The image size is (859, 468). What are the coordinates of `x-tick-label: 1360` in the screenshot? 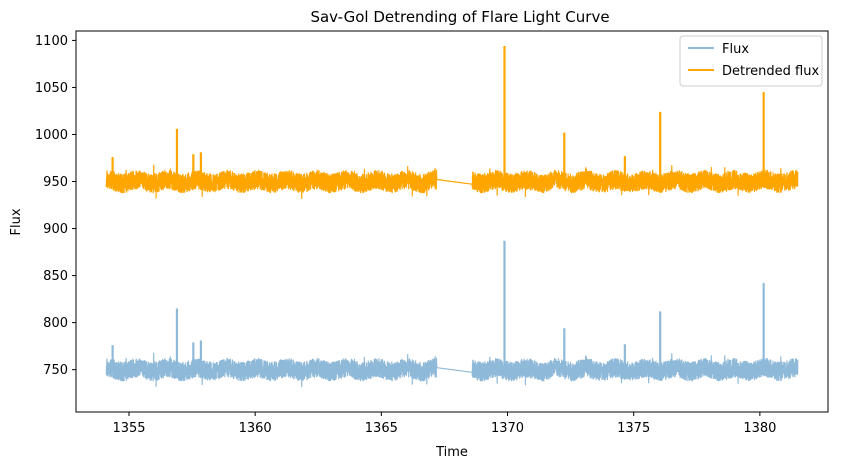 It's located at (255, 428).